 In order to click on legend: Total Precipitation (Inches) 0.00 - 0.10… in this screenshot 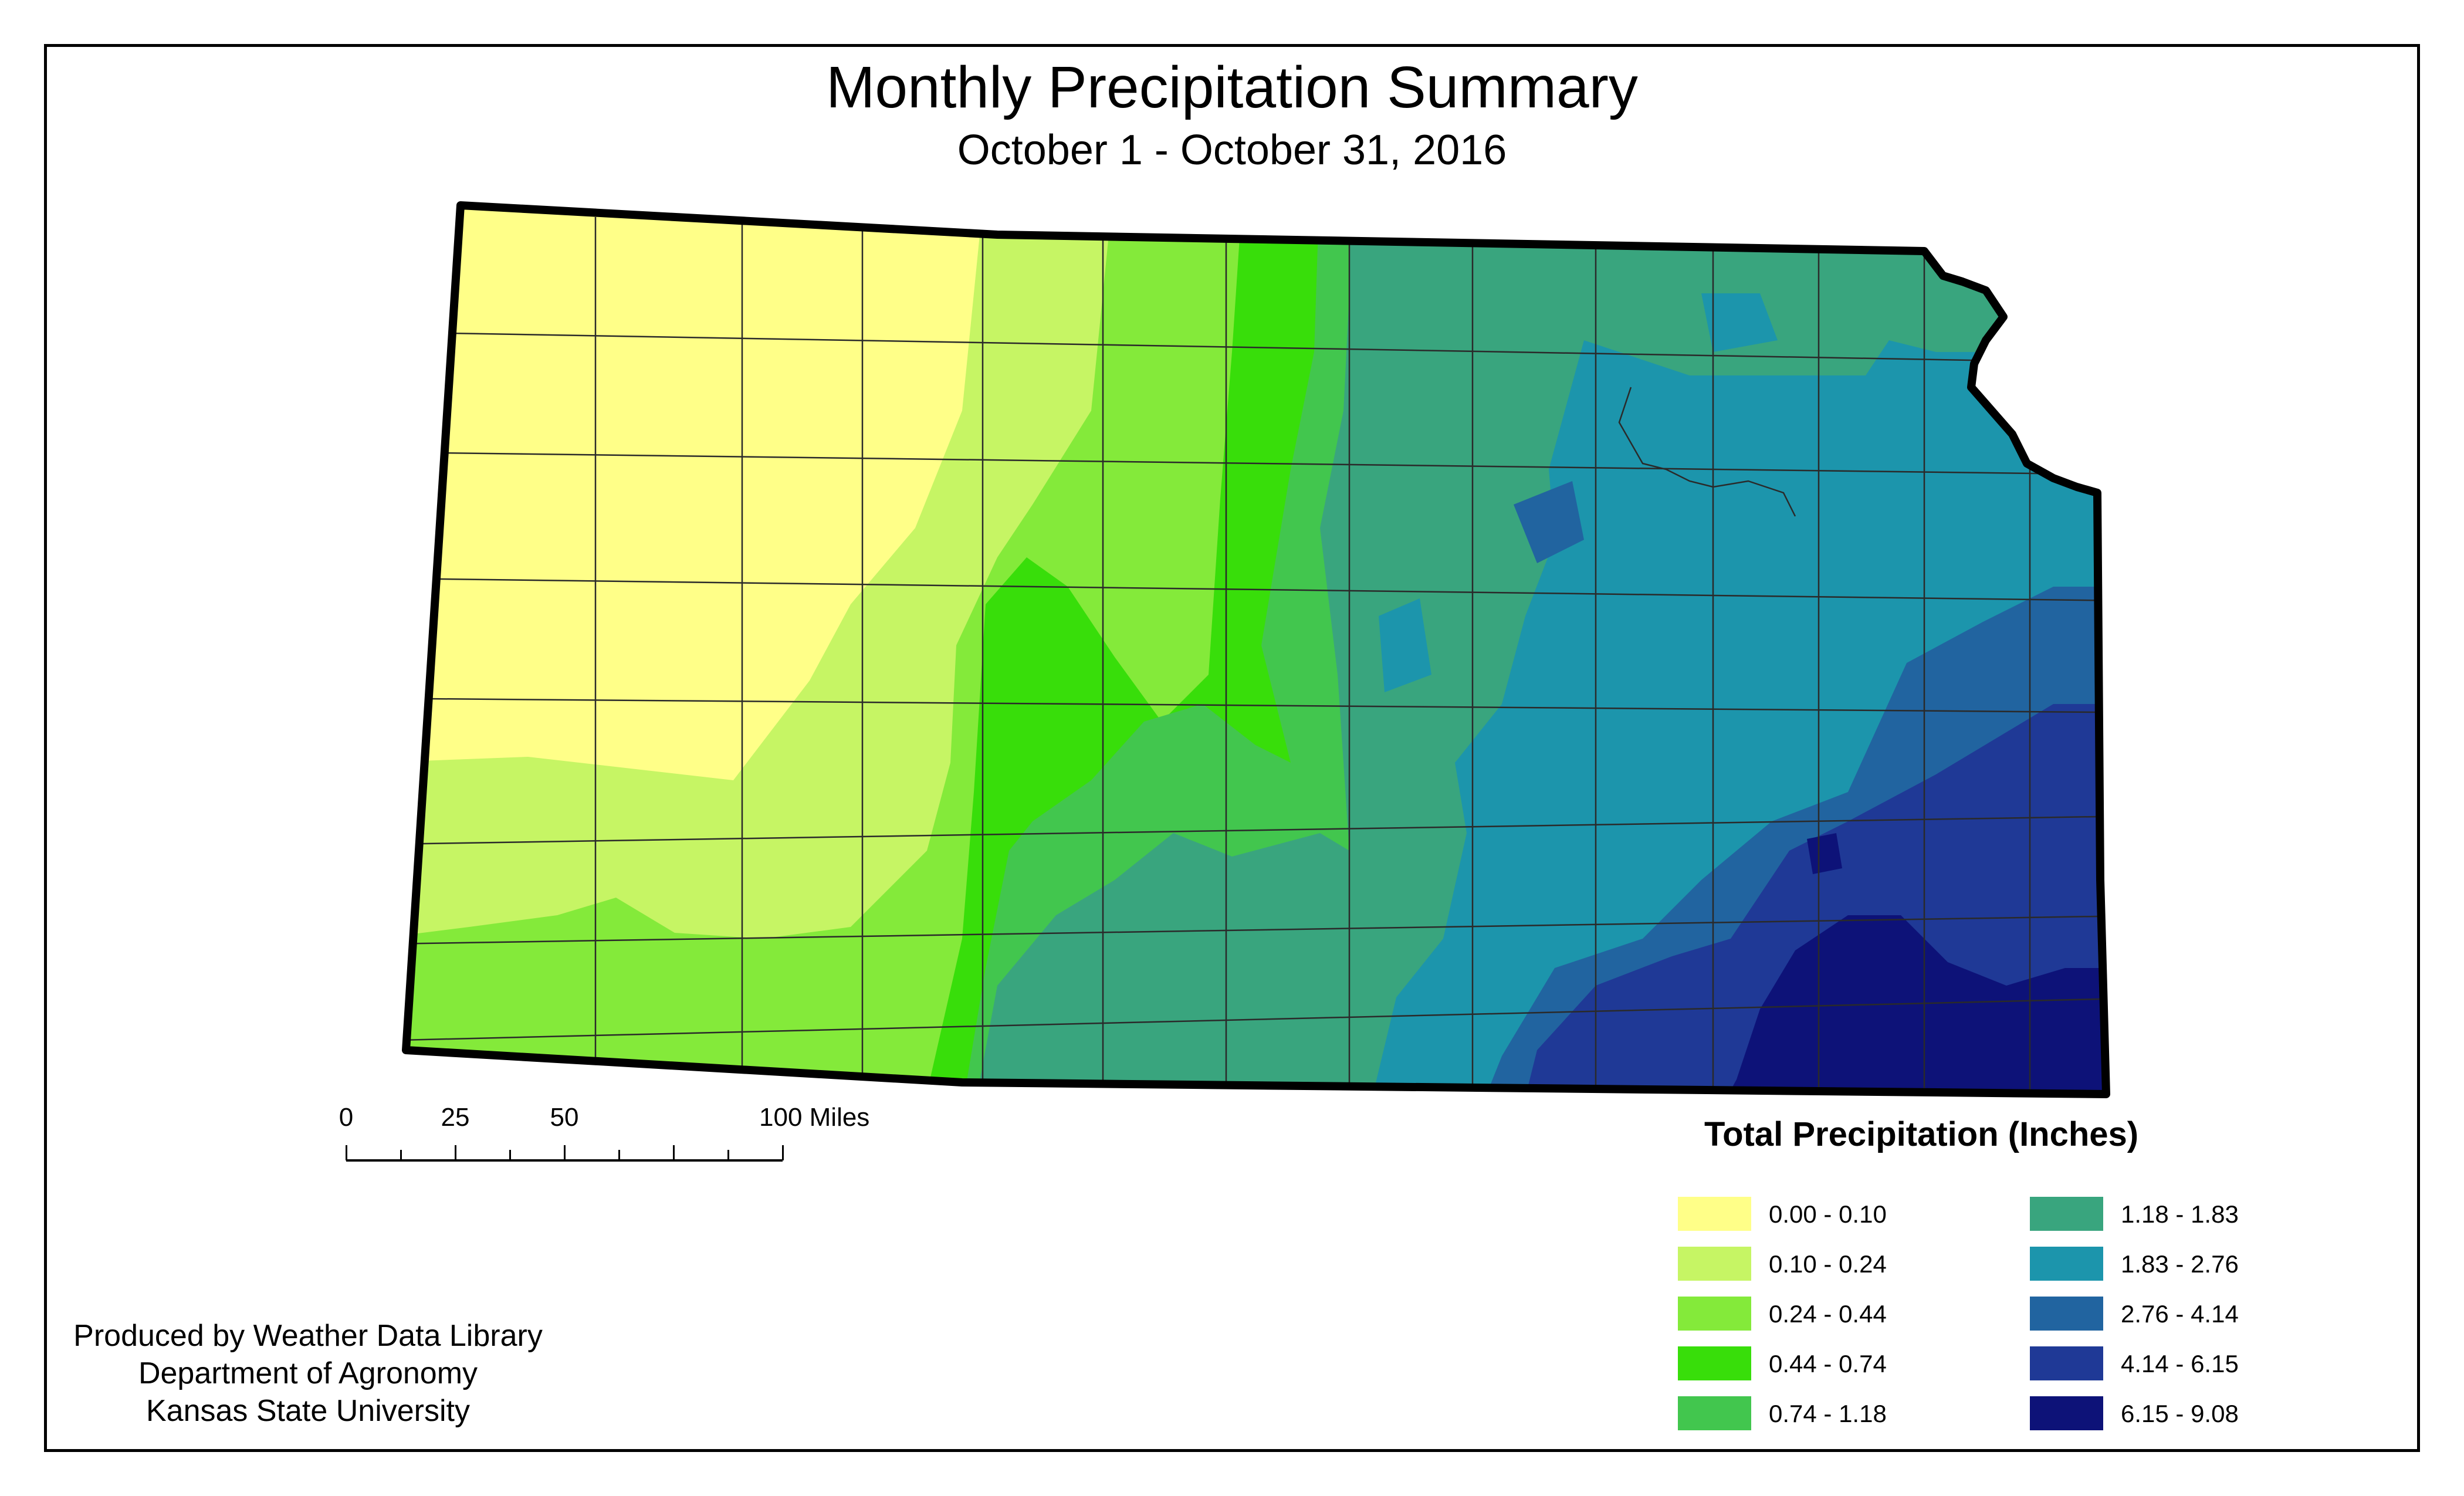, I will do `click(1971, 1273)`.